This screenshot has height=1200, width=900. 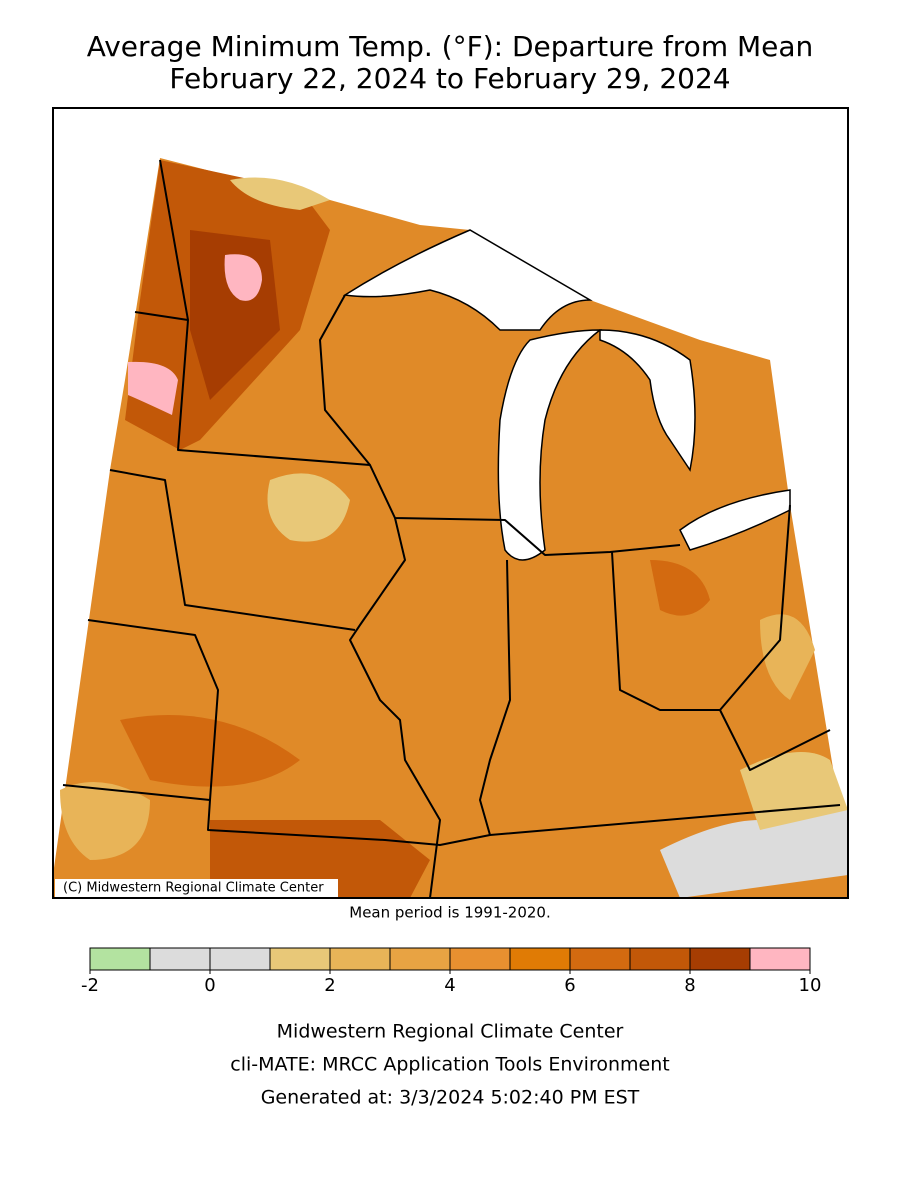 What do you see at coordinates (569, 985) in the screenshot?
I see `legend-tick-label: 6` at bounding box center [569, 985].